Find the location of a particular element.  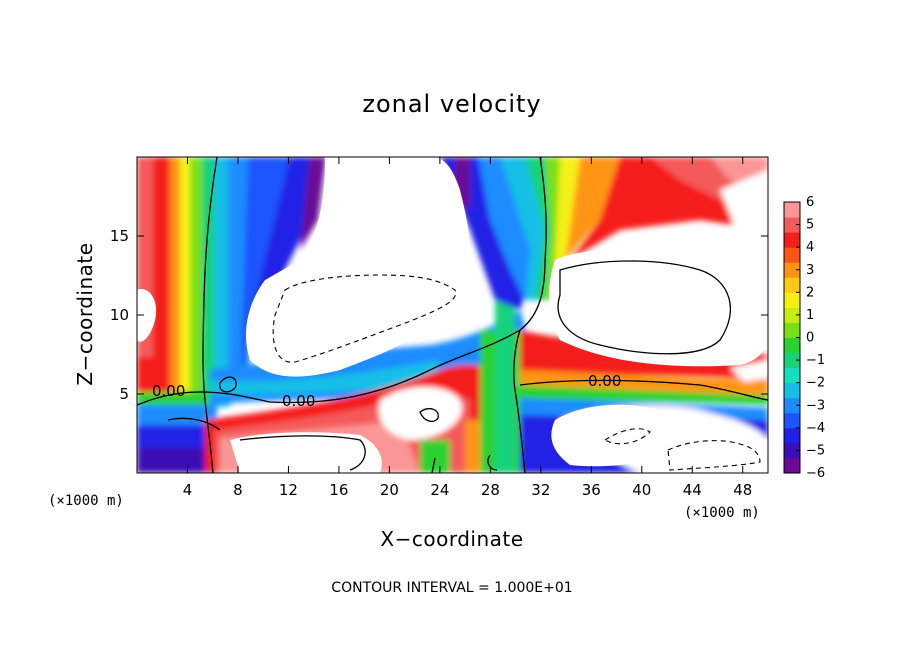

chart-title: zonal velocity is located at coordinates (451, 104).